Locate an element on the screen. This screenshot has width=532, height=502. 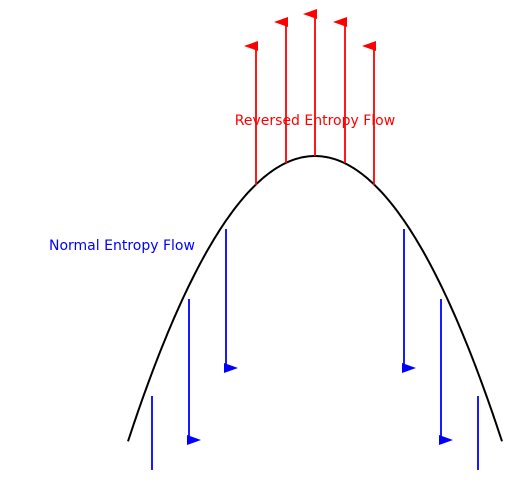
normal-flow-label: Normal Entropy Flow is located at coordinates (122, 246).